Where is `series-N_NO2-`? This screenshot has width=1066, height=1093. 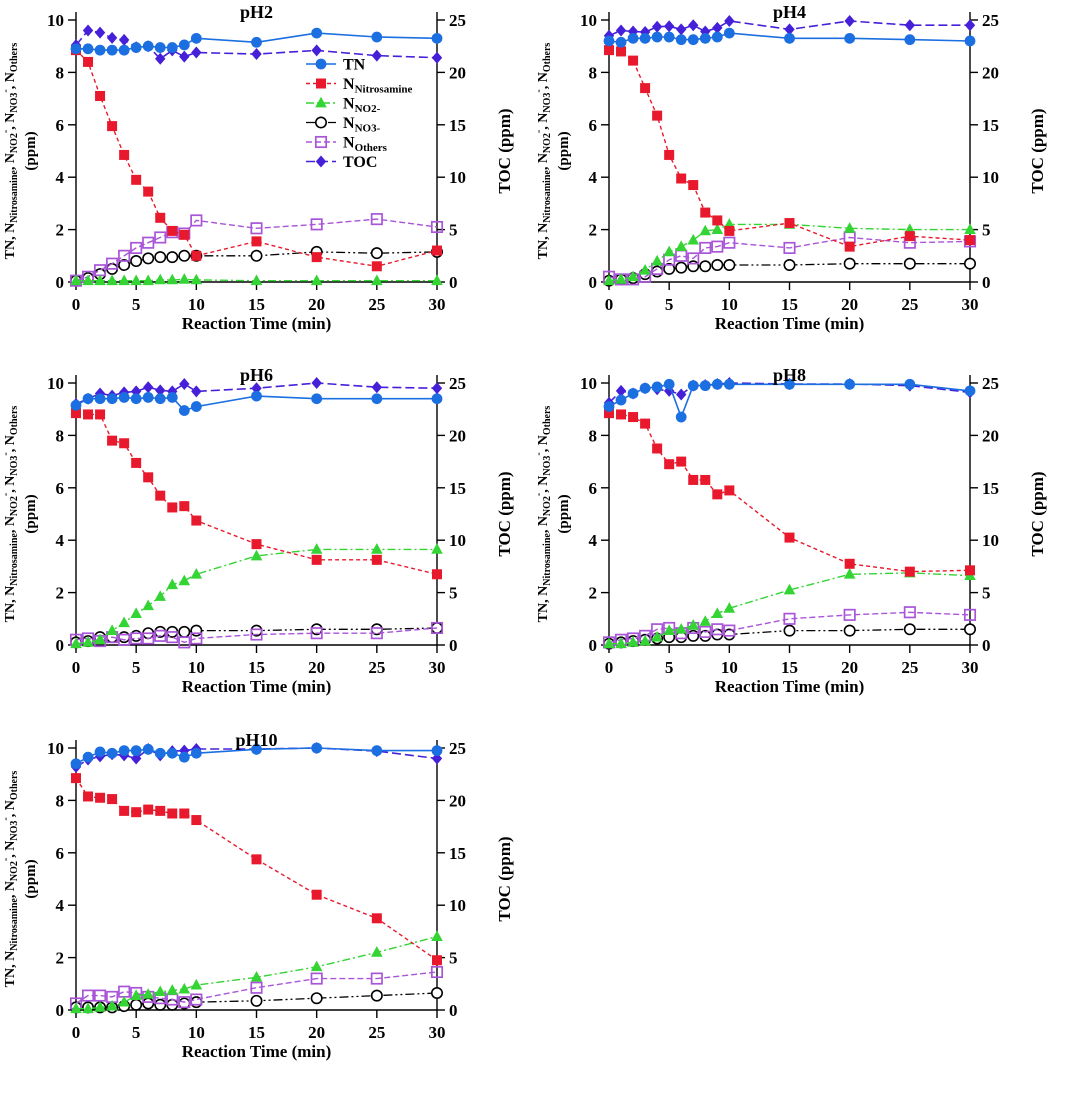 series-N_NO2- is located at coordinates (256, 279).